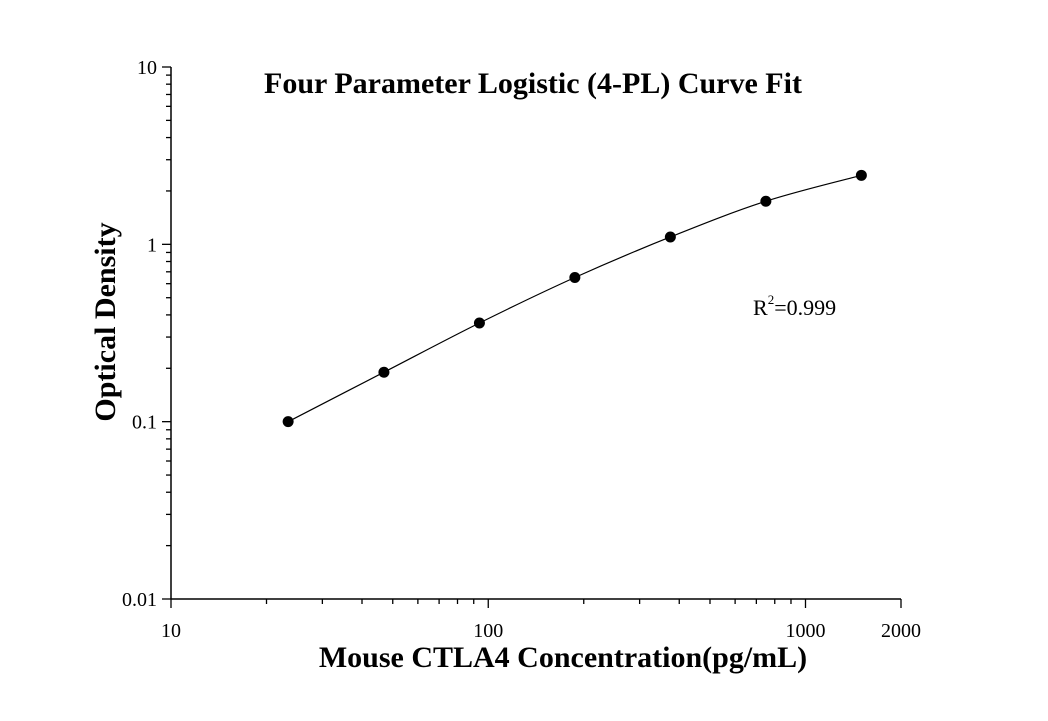 Image resolution: width=1048 pixels, height=721 pixels. I want to click on r-squared-superscript: 2, so click(771, 299).